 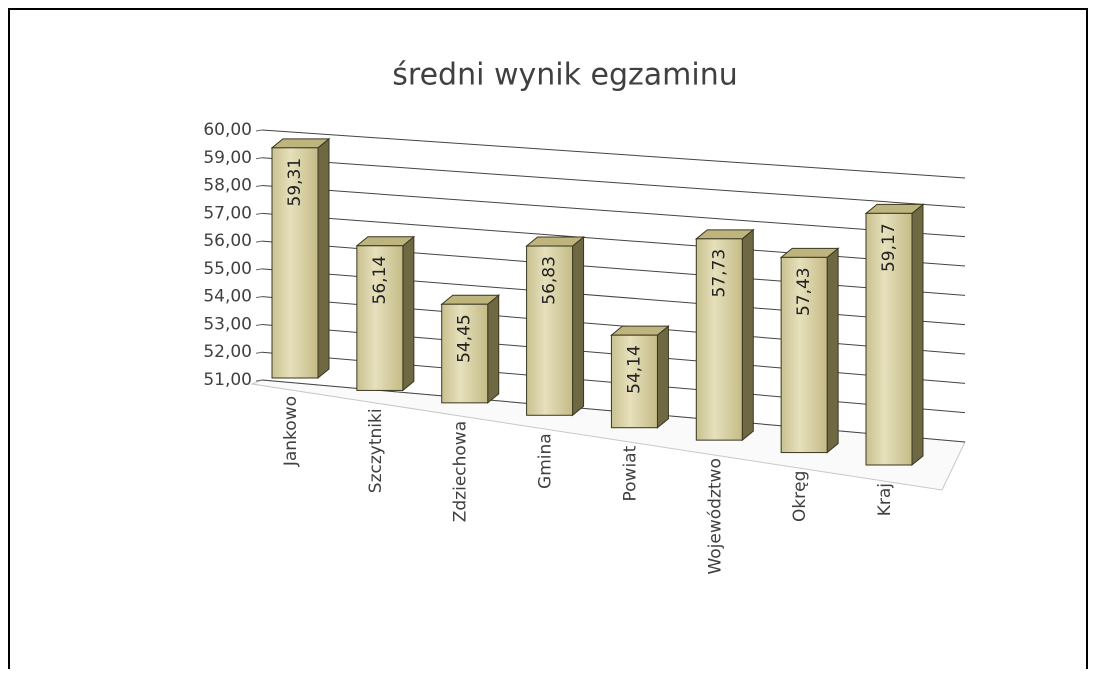 What do you see at coordinates (227, 324) in the screenshot?
I see `y-tick-label: 53,00` at bounding box center [227, 324].